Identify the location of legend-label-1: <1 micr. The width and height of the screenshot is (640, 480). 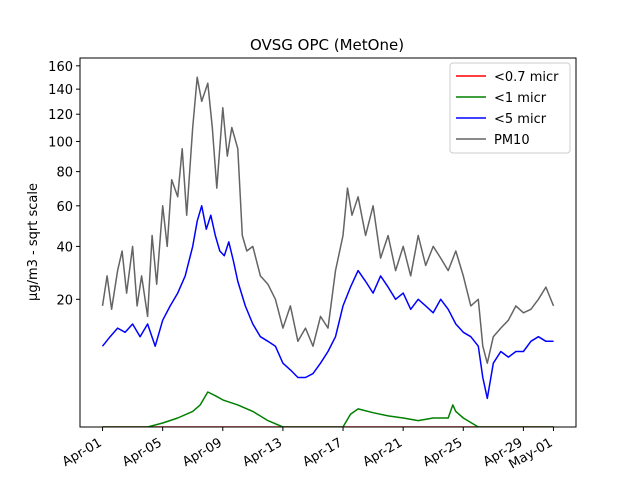
(520, 98).